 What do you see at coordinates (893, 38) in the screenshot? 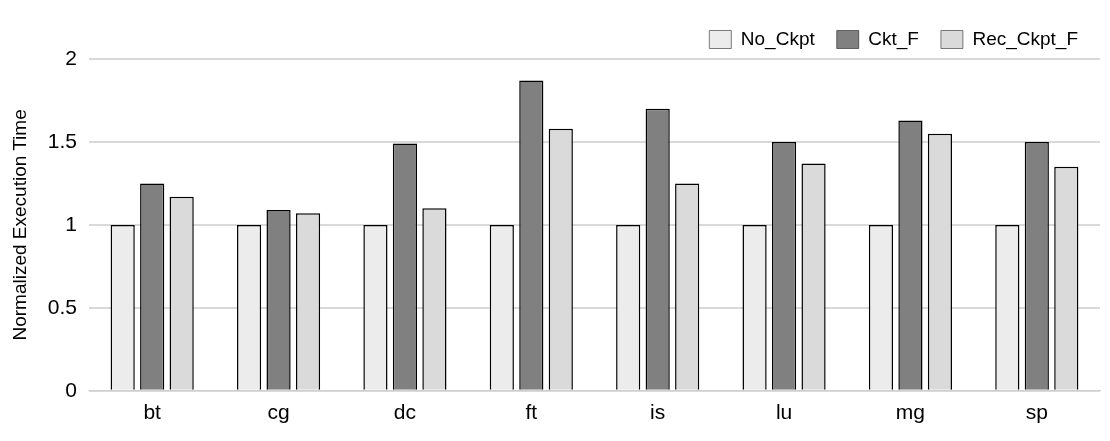
I see `legend-label: Ckt_F` at bounding box center [893, 38].